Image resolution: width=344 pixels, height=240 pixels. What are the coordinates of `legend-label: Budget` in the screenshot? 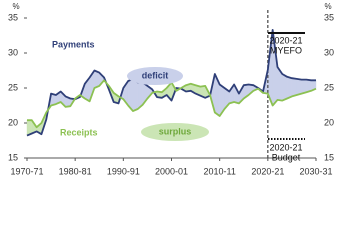 It's located at (286, 157).